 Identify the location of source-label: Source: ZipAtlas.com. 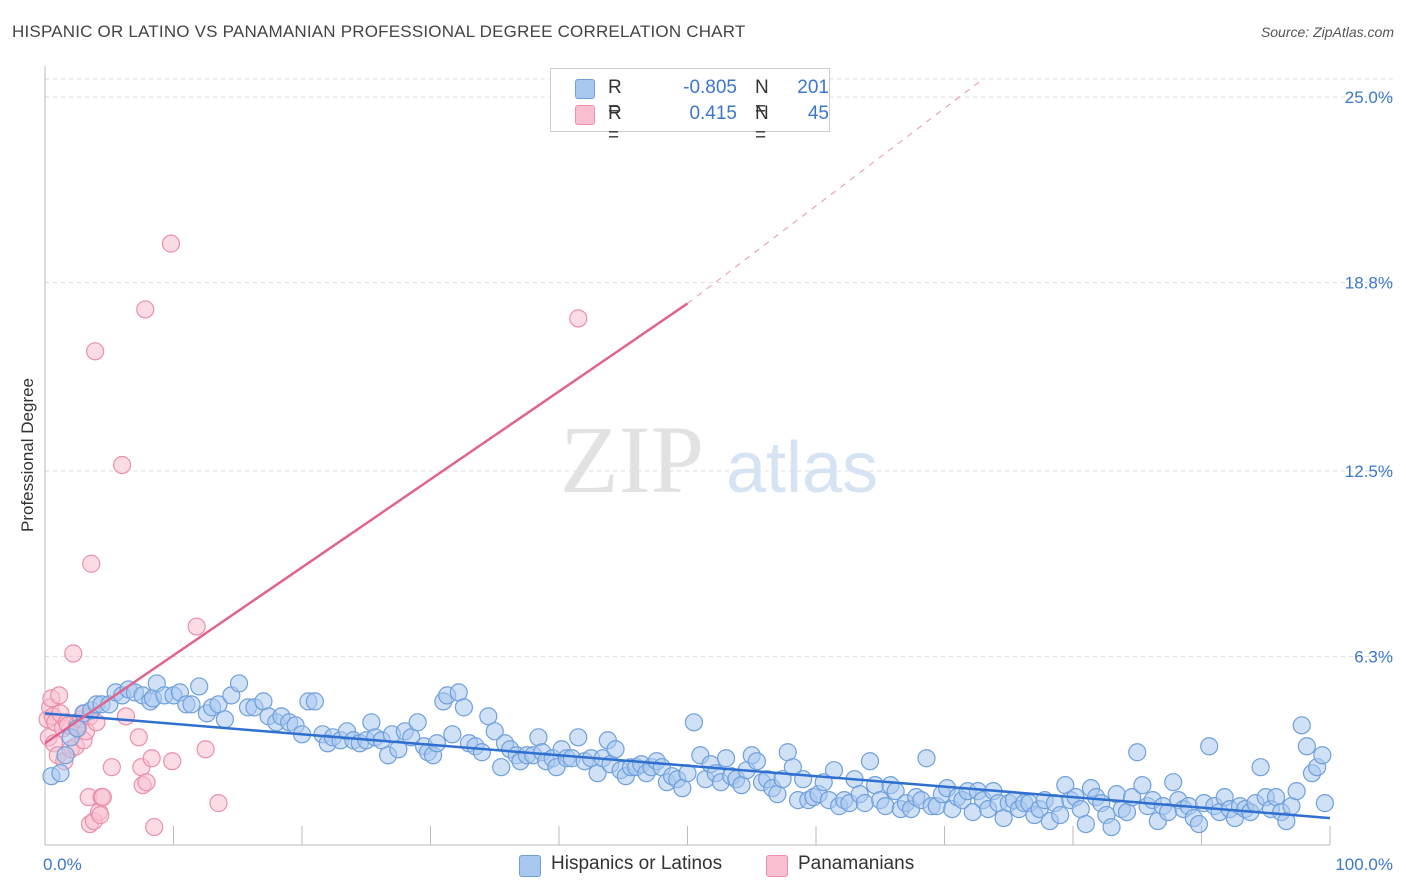
(1327, 32).